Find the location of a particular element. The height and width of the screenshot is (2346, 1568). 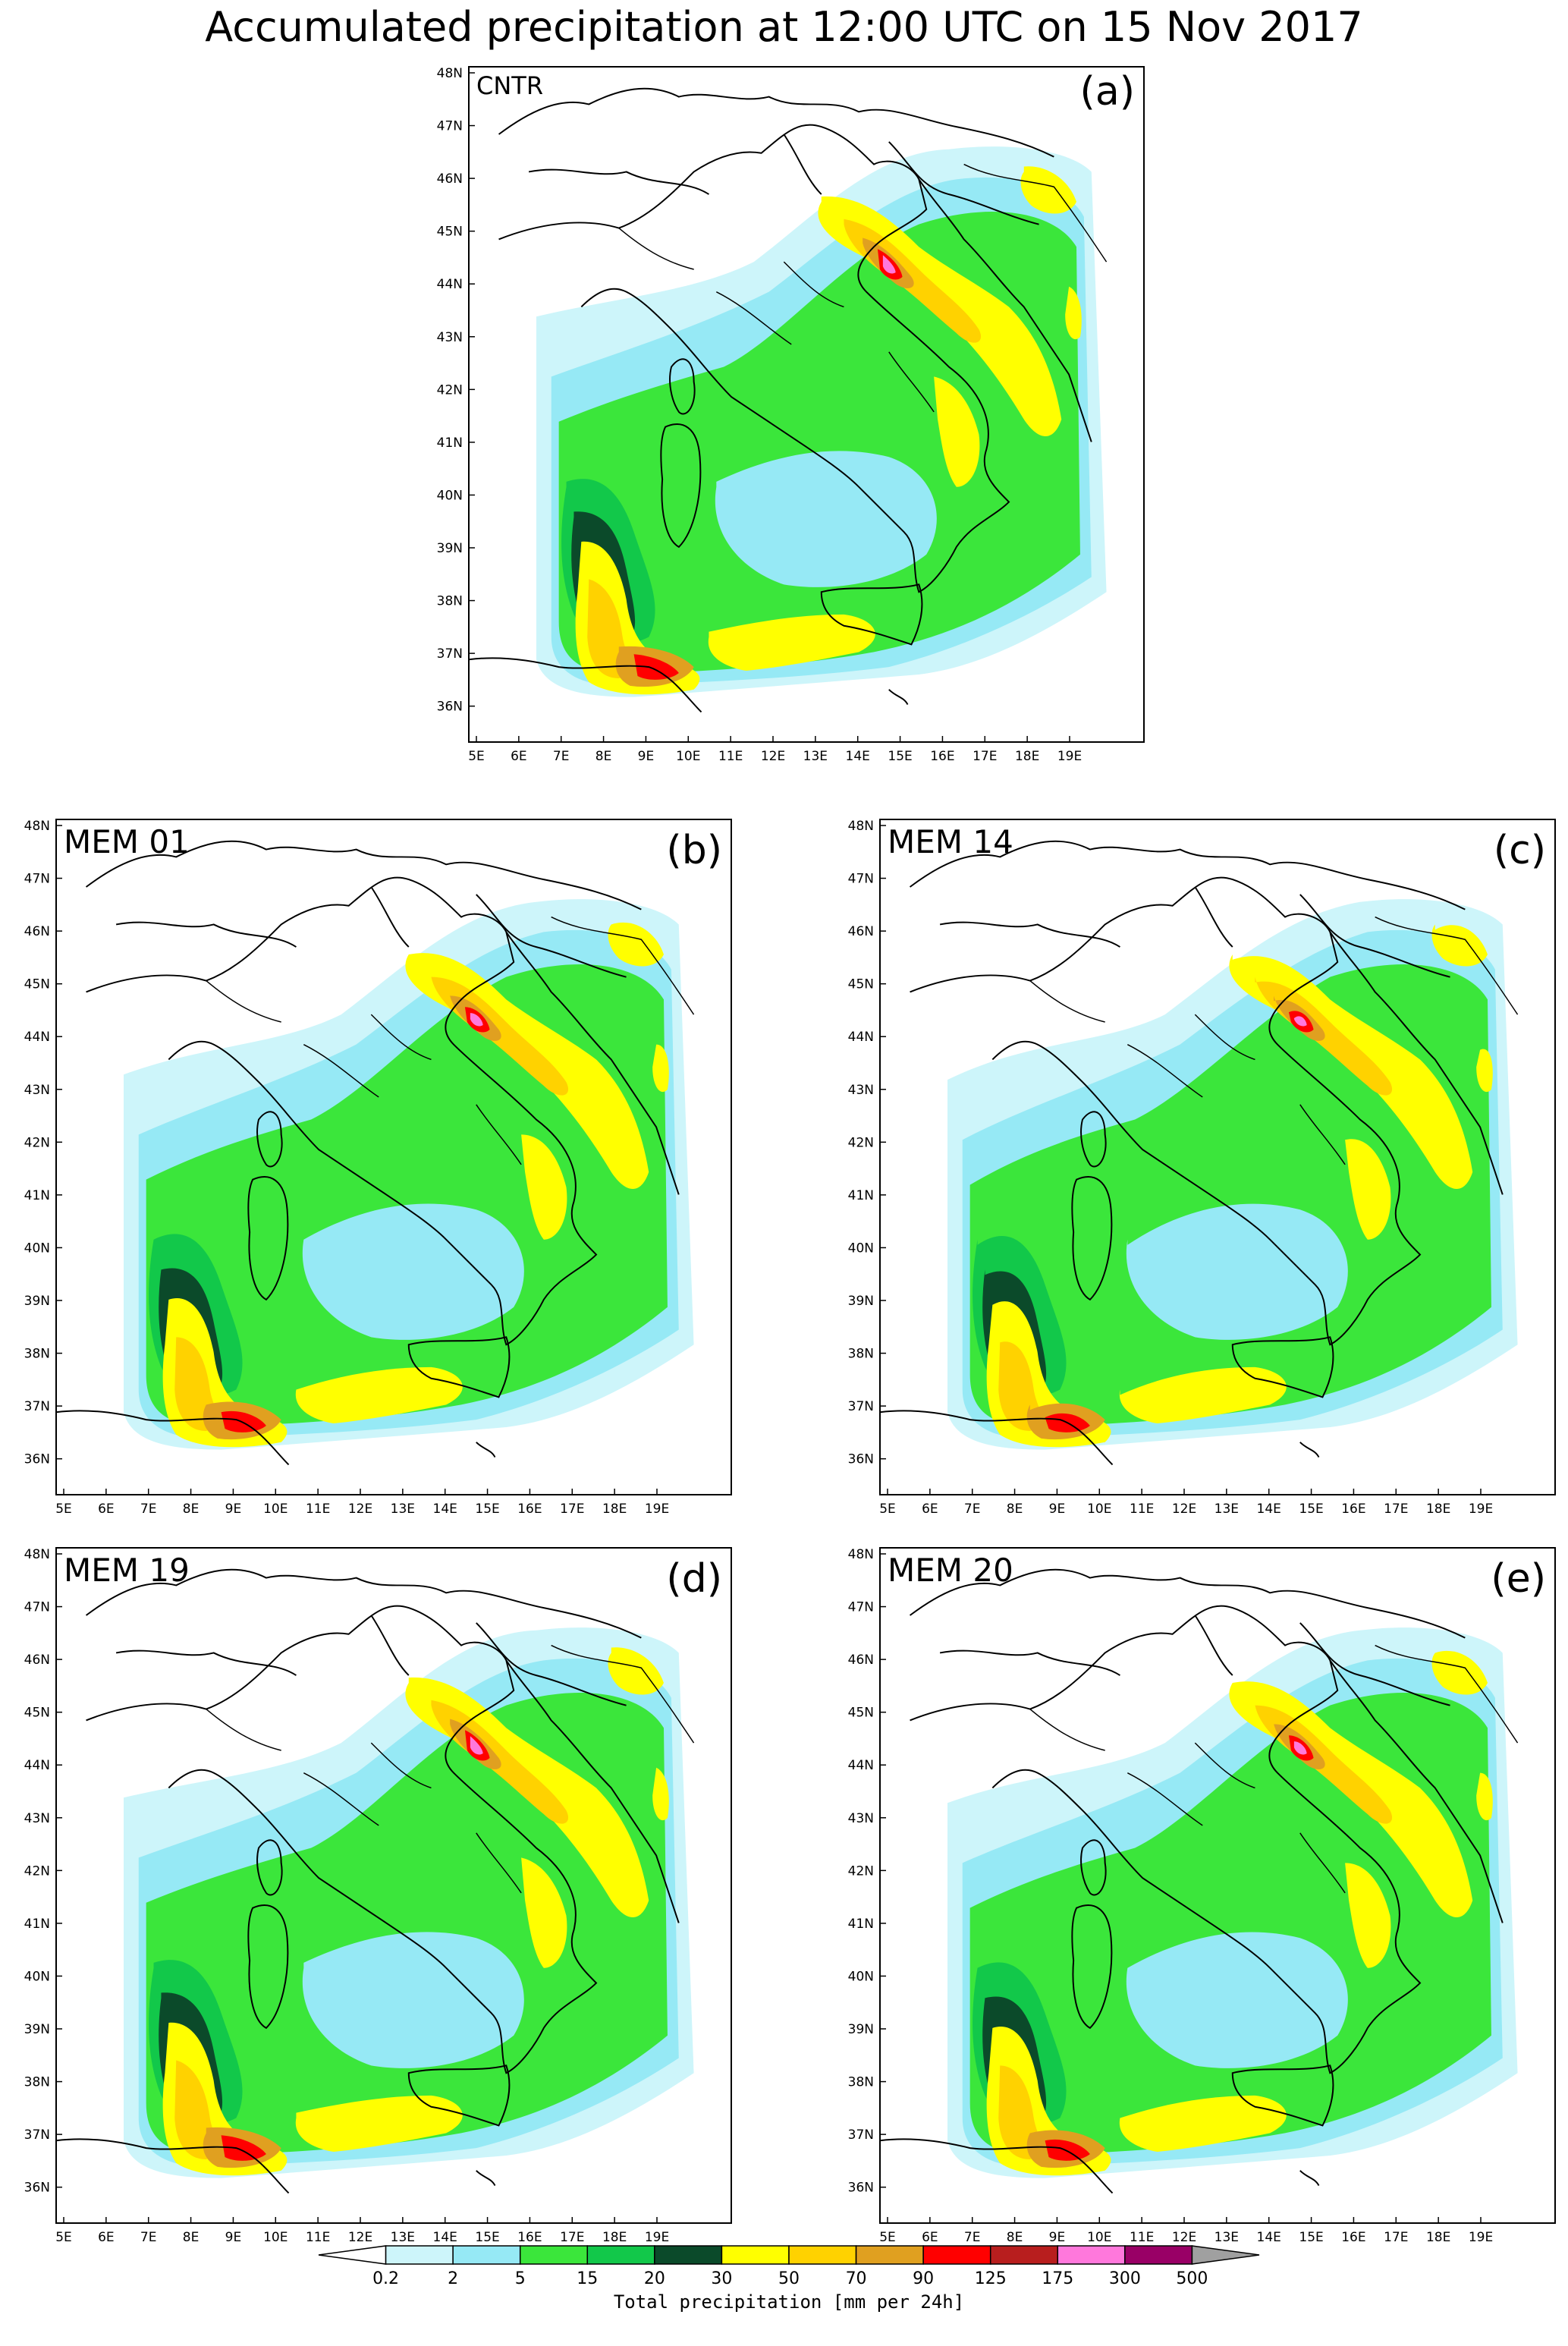

colorbar-tick-label: 175 is located at coordinates (1057, 2278).